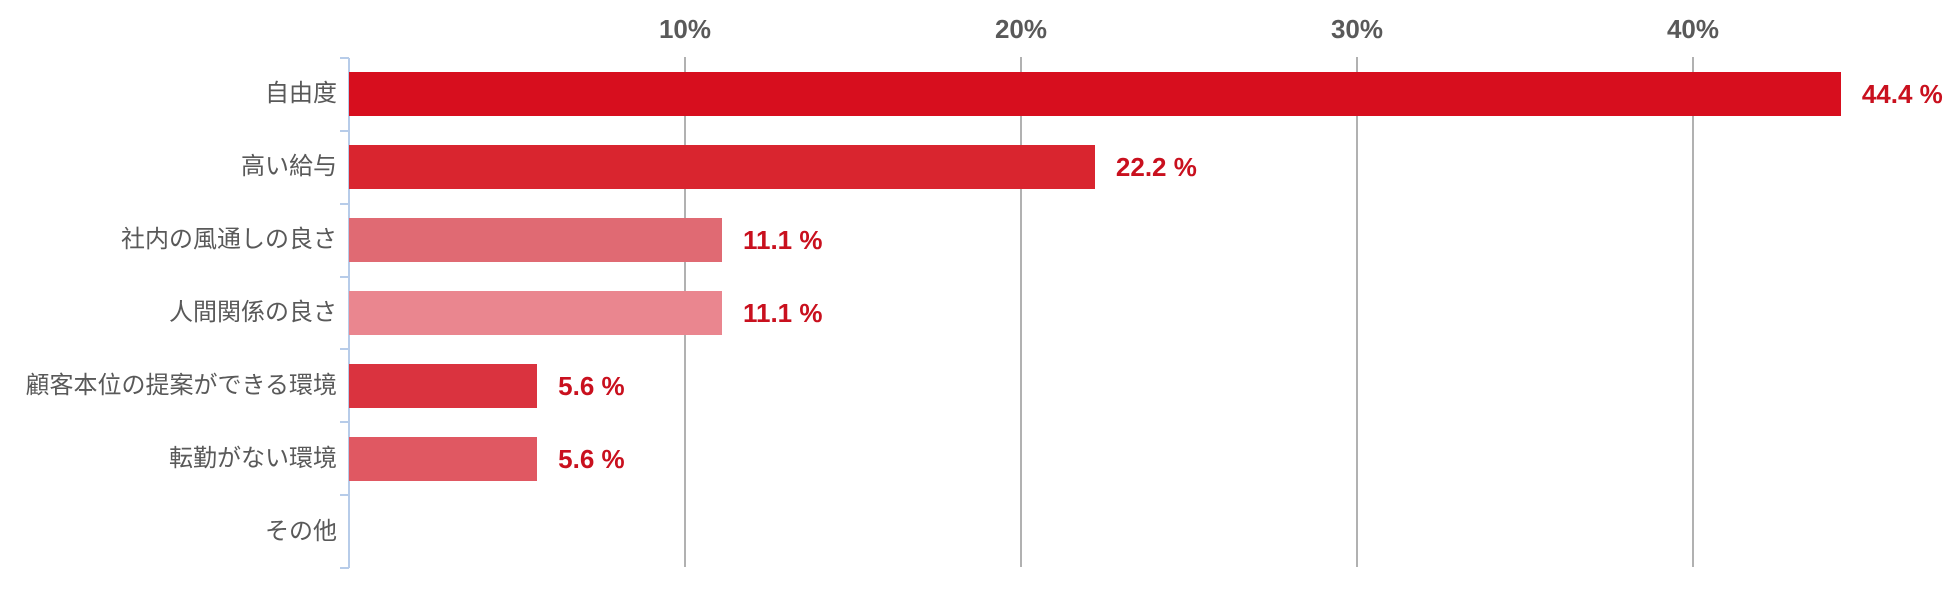 This screenshot has width=1950, height=594. Describe the element at coordinates (181, 385) in the screenshot. I see `category-label: 顧客本位の提案ができる環境` at that location.